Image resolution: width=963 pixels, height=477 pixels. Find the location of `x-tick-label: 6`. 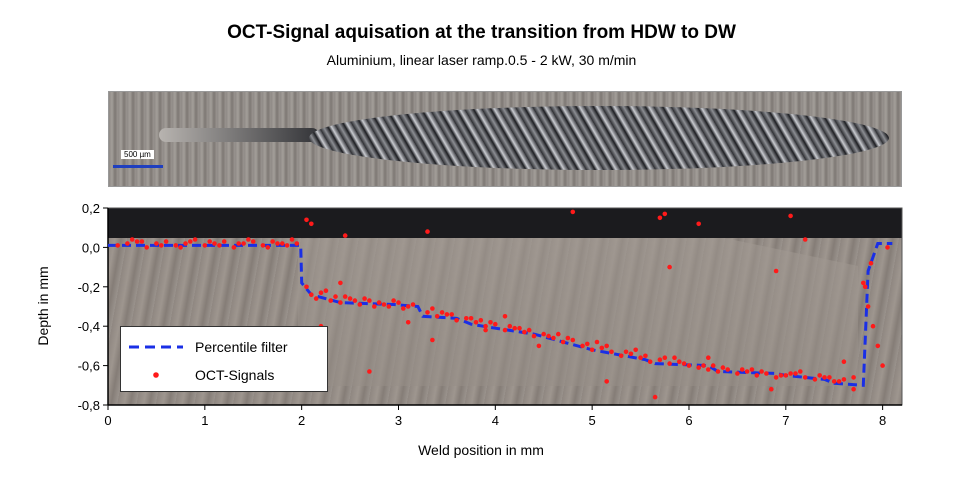

x-tick-label: 6 is located at coordinates (688, 420).